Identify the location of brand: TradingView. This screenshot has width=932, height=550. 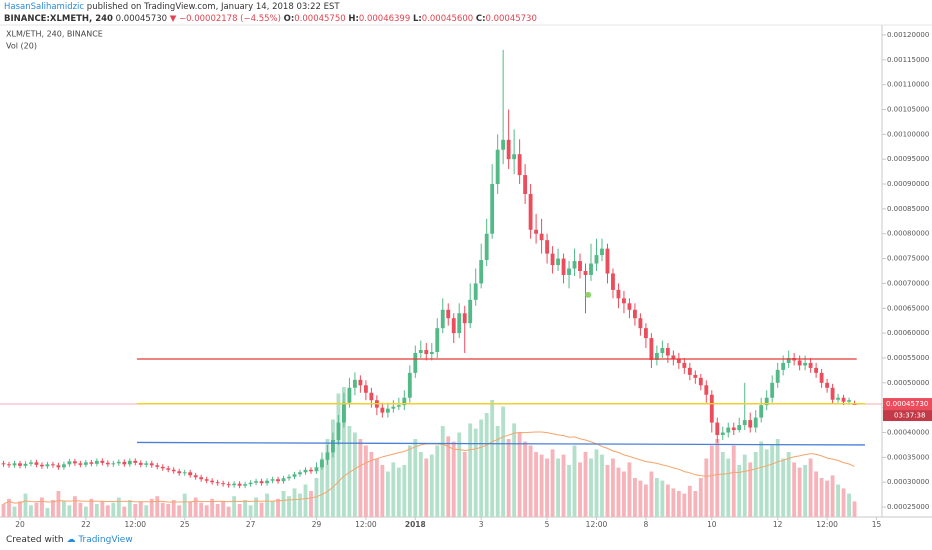
(105, 540).